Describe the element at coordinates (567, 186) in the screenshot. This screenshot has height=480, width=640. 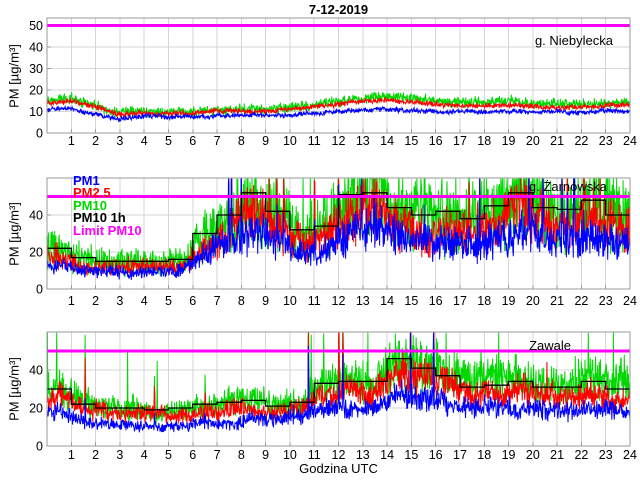
I see `station-label-zarnowska: g. Żarnówska` at that location.